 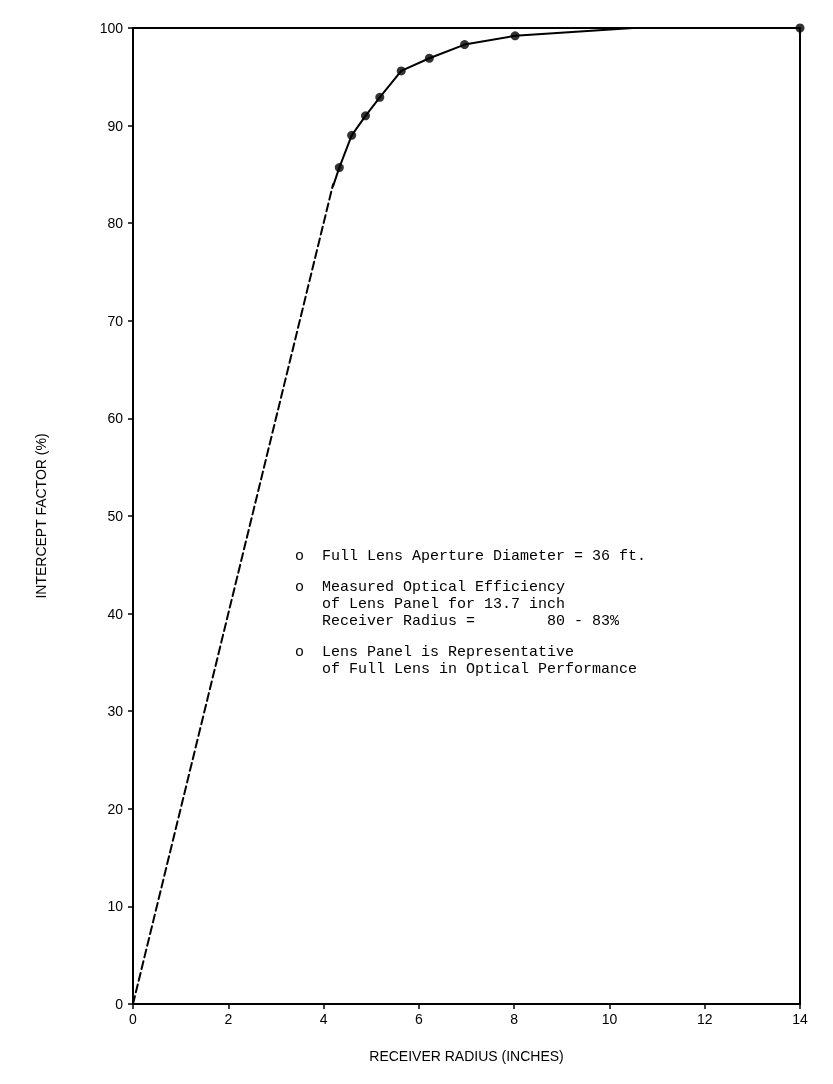 What do you see at coordinates (115, 125) in the screenshot?
I see `y-tick-label: 90` at bounding box center [115, 125].